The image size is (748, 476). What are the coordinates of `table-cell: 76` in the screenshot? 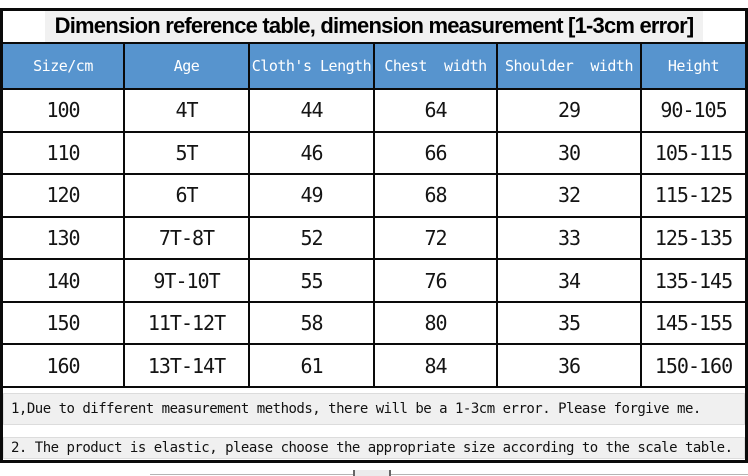 It's located at (435, 280).